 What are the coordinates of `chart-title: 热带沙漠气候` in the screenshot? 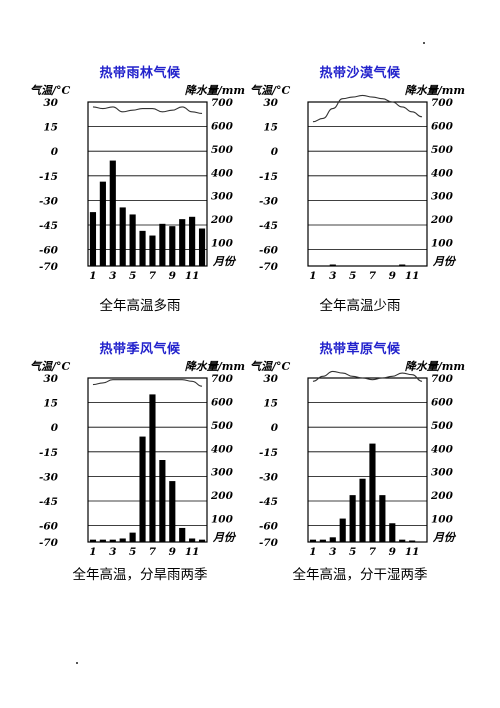 It's located at (360, 73).